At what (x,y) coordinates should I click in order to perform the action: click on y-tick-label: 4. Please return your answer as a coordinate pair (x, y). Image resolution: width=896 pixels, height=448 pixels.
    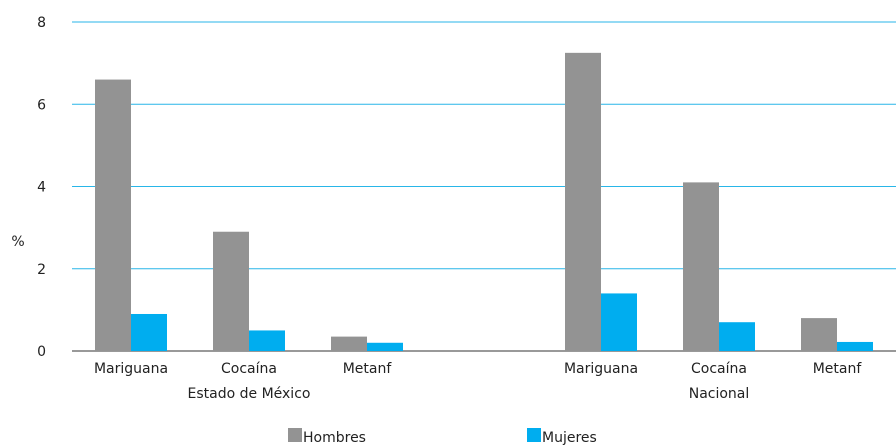
    Looking at the image, I should click on (41, 188).